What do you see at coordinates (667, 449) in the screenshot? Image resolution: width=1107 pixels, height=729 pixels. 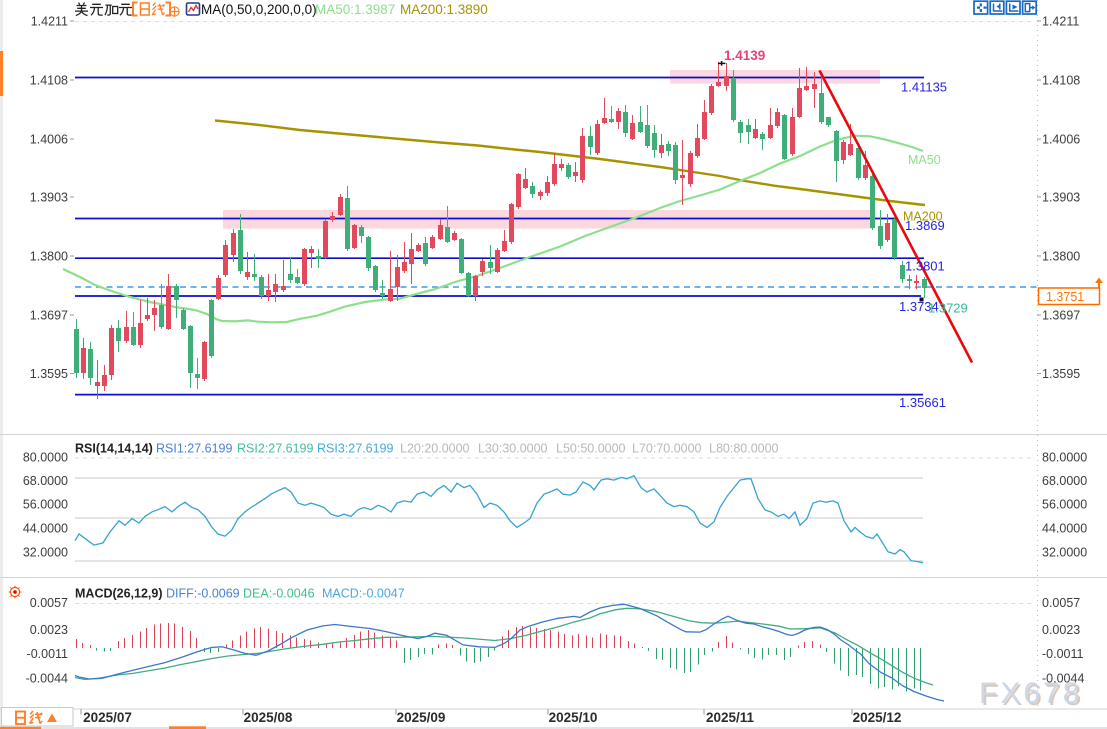 I see `svg-text: L70:70.0000` at bounding box center [667, 449].